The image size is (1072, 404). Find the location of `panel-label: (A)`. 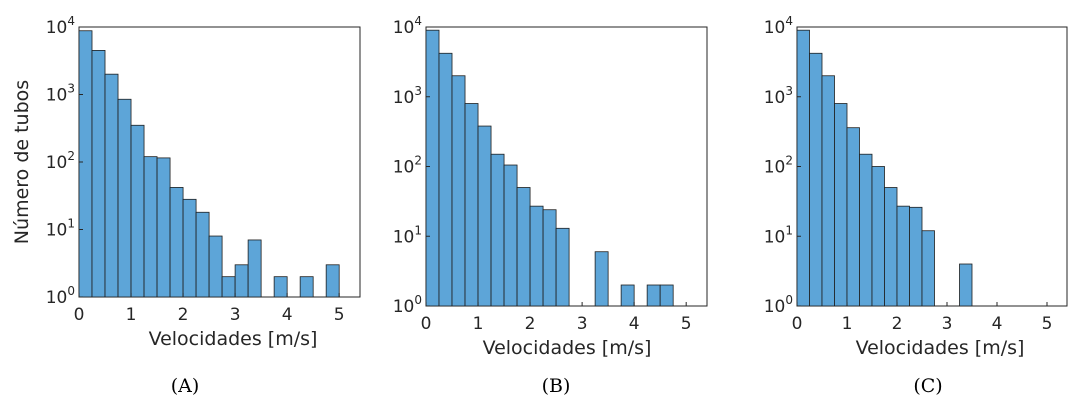

panel-label: (A) is located at coordinates (185, 386).